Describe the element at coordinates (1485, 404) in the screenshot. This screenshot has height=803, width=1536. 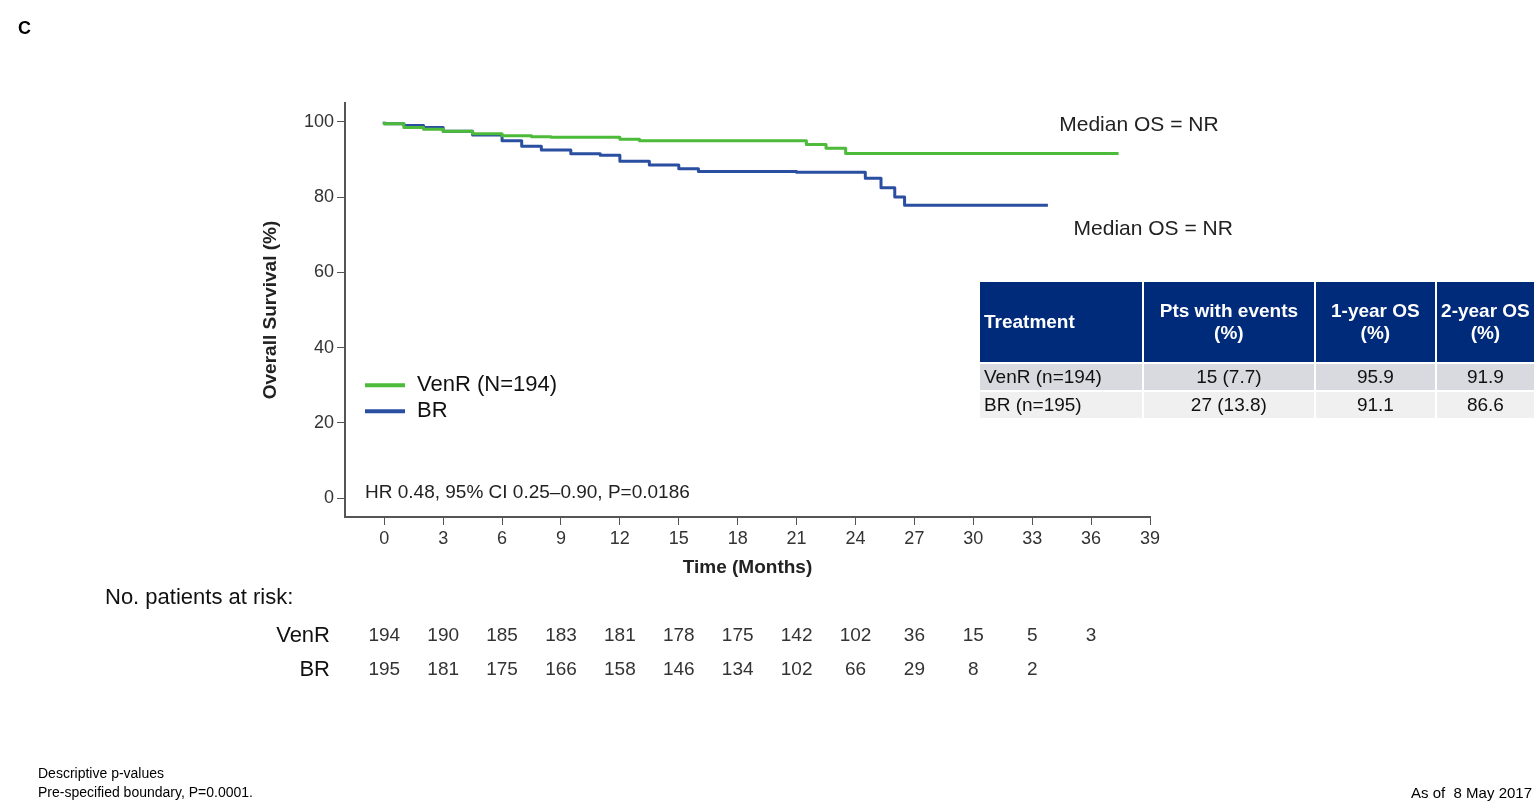
I see `text: 86.6` at that location.